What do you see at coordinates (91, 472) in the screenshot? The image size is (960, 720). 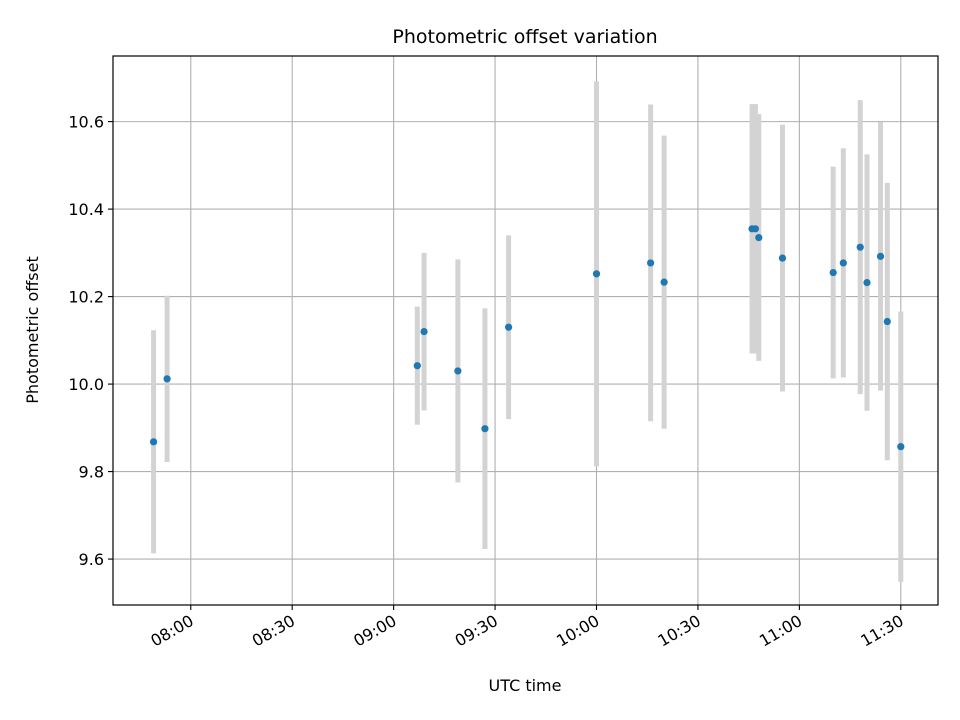 I see `y-tick-label: 9.8` at bounding box center [91, 472].